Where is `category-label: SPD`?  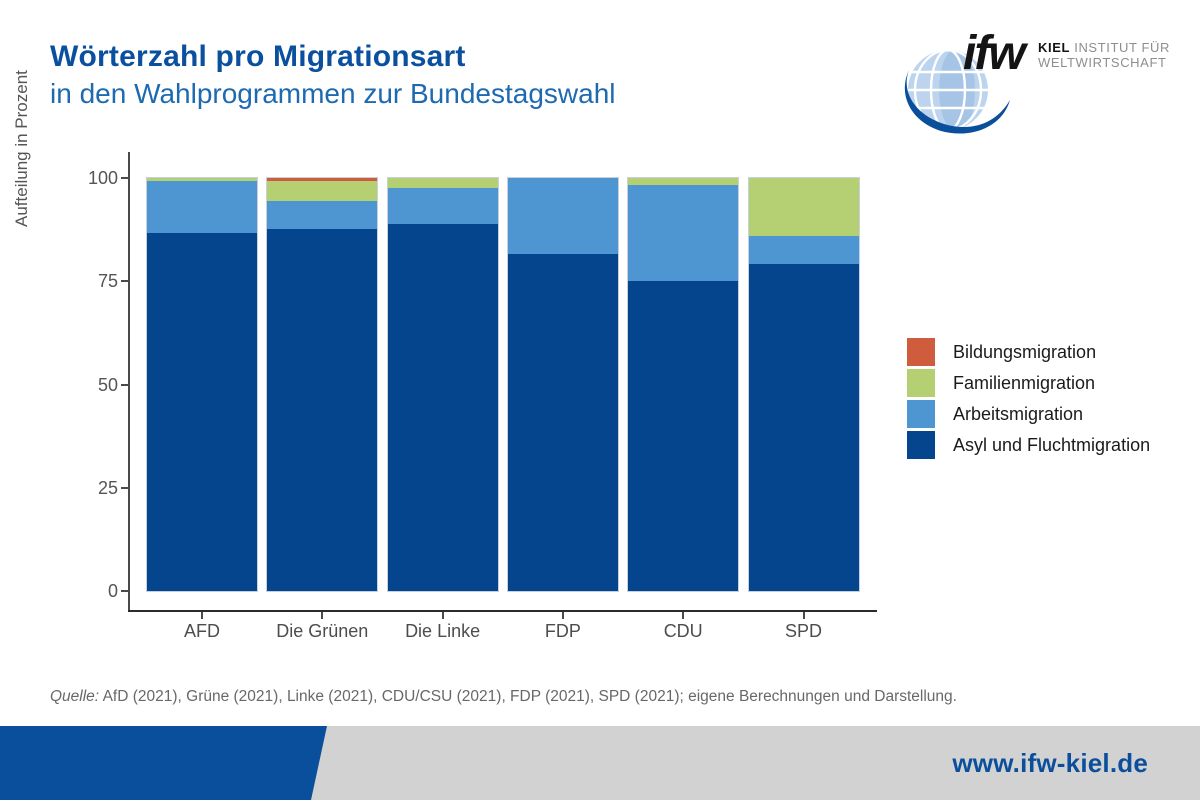 category-label: SPD is located at coordinates (803, 631).